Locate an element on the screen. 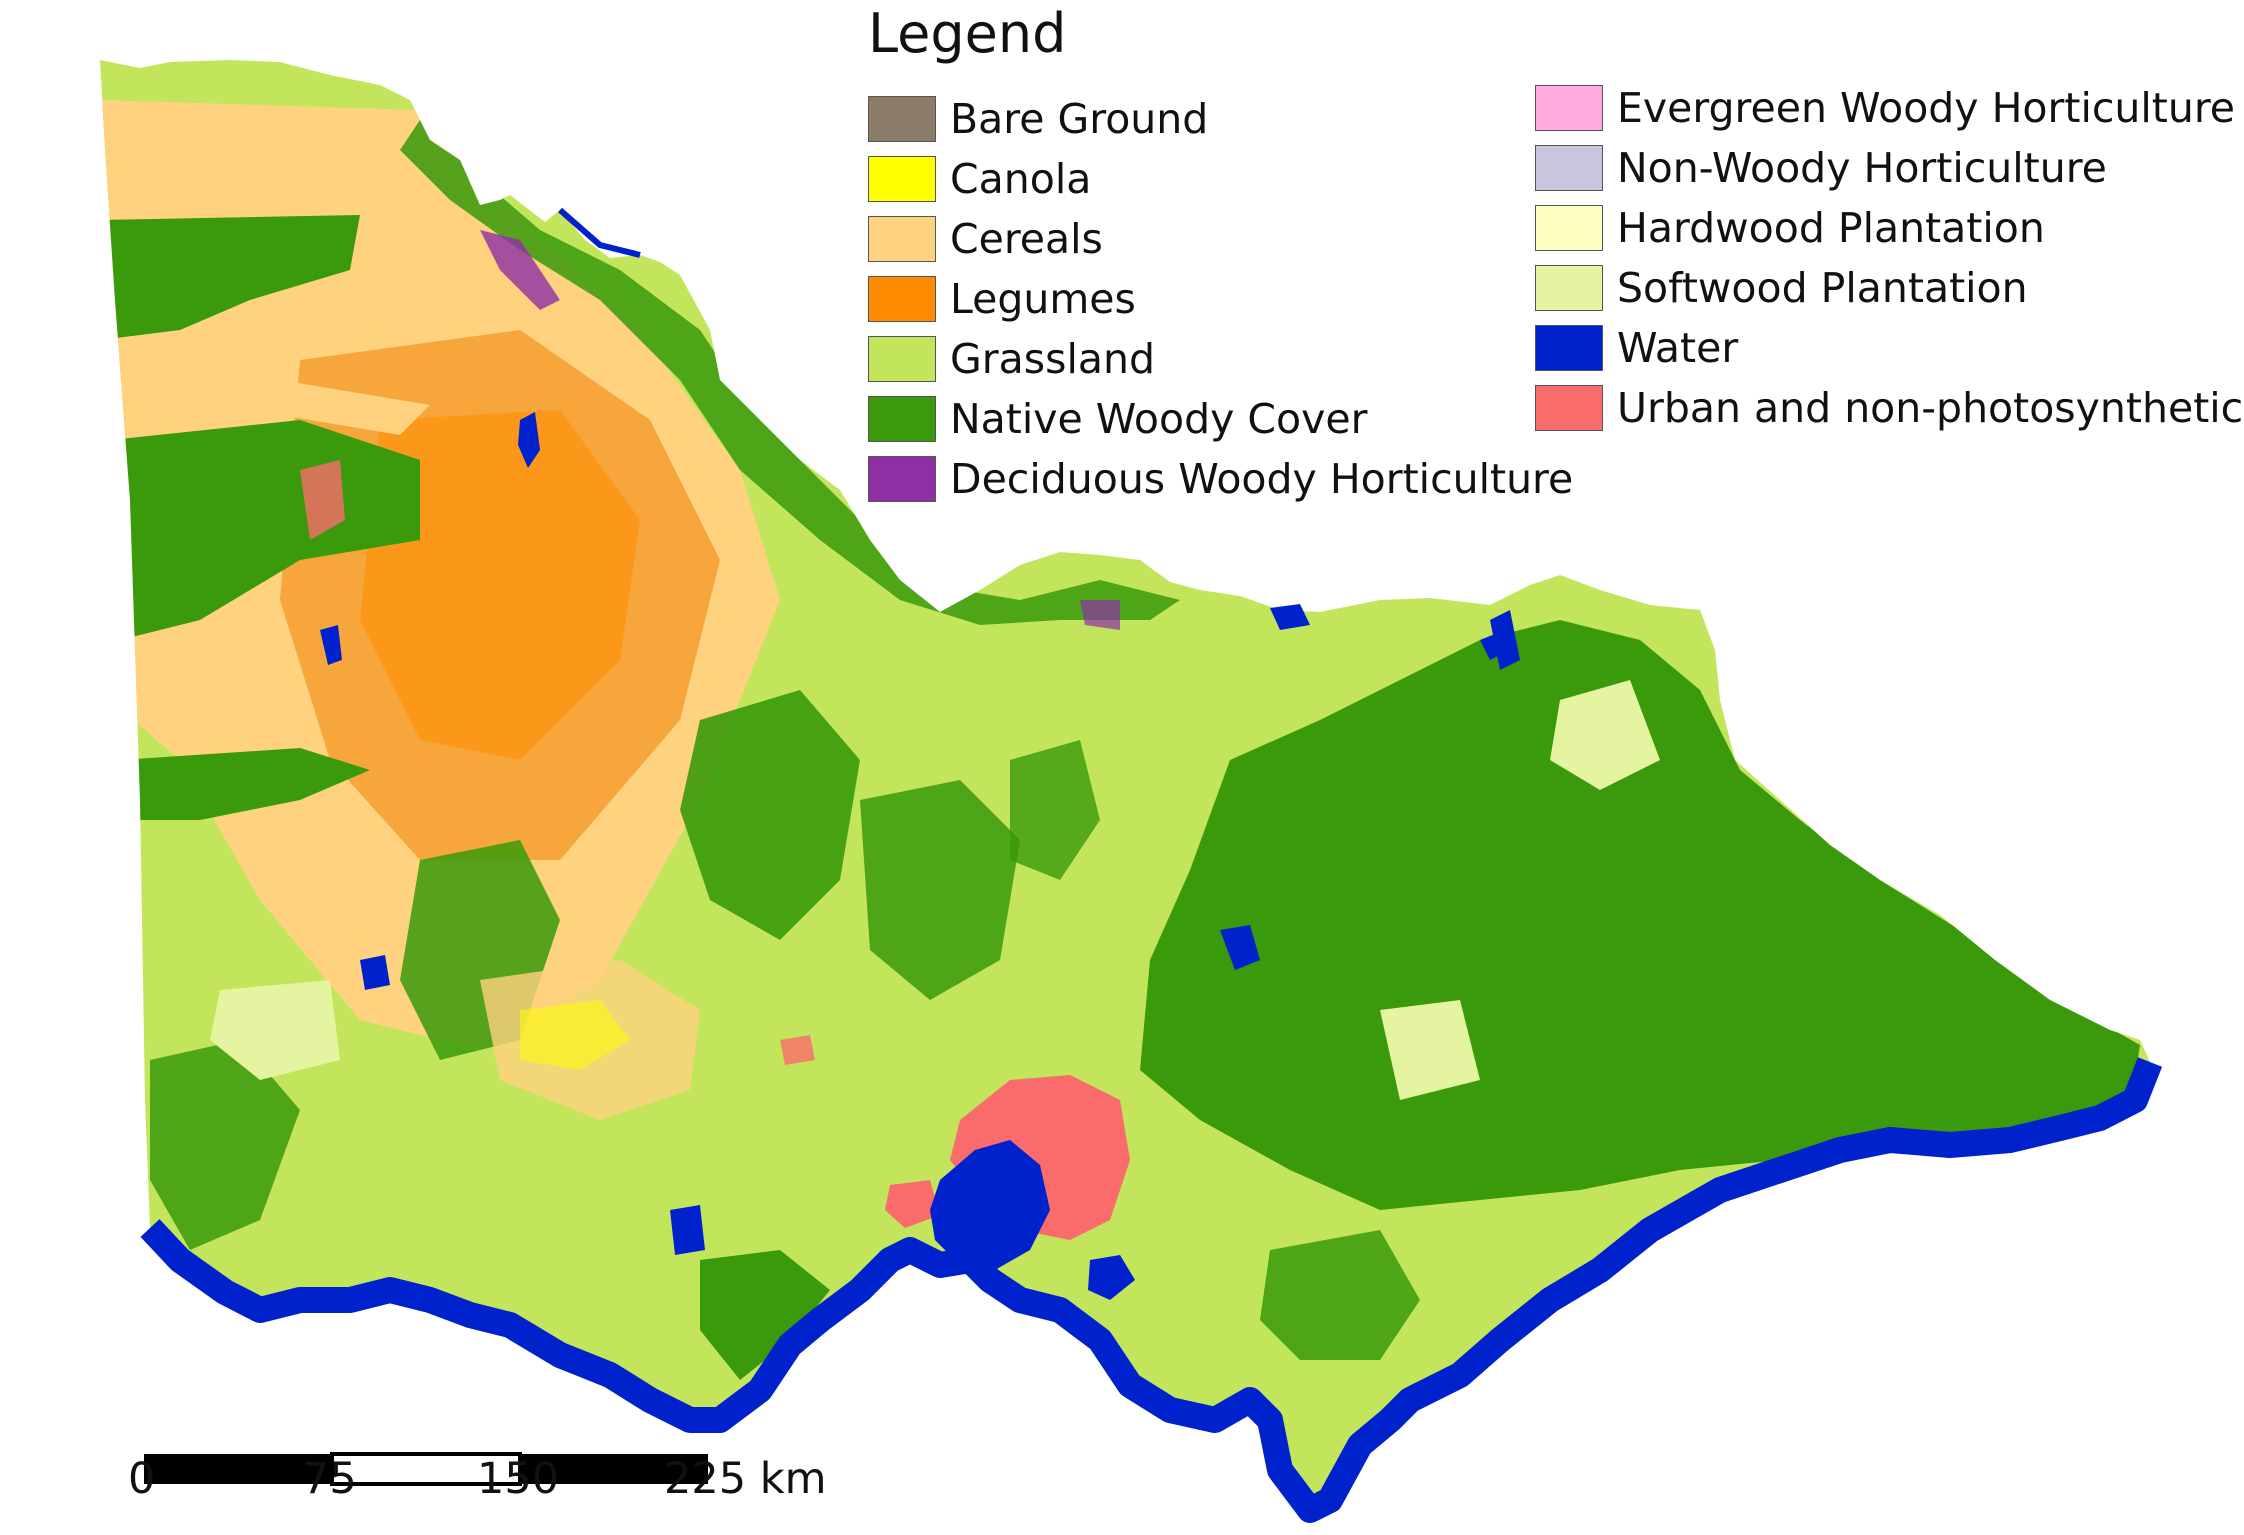 Image resolution: width=2244 pixels, height=1535 pixels. swatch-deciduous-woody-horticulture is located at coordinates (902, 479).